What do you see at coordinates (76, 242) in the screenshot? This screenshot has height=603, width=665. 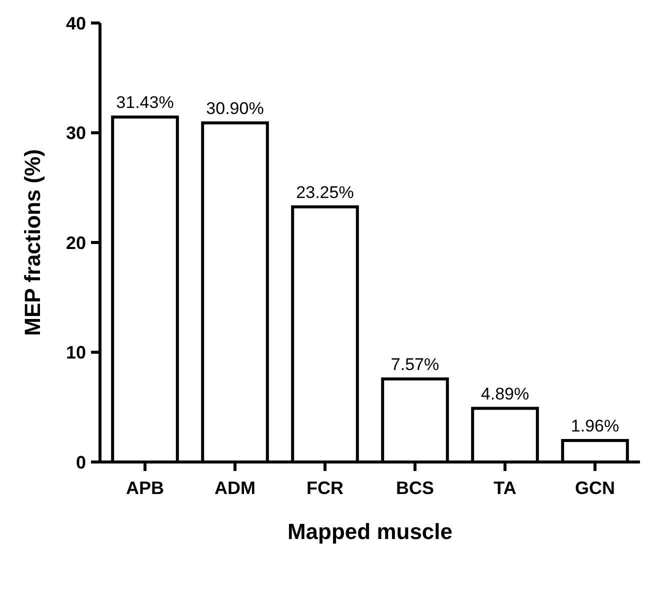 I see `y-tick-label: 20` at bounding box center [76, 242].